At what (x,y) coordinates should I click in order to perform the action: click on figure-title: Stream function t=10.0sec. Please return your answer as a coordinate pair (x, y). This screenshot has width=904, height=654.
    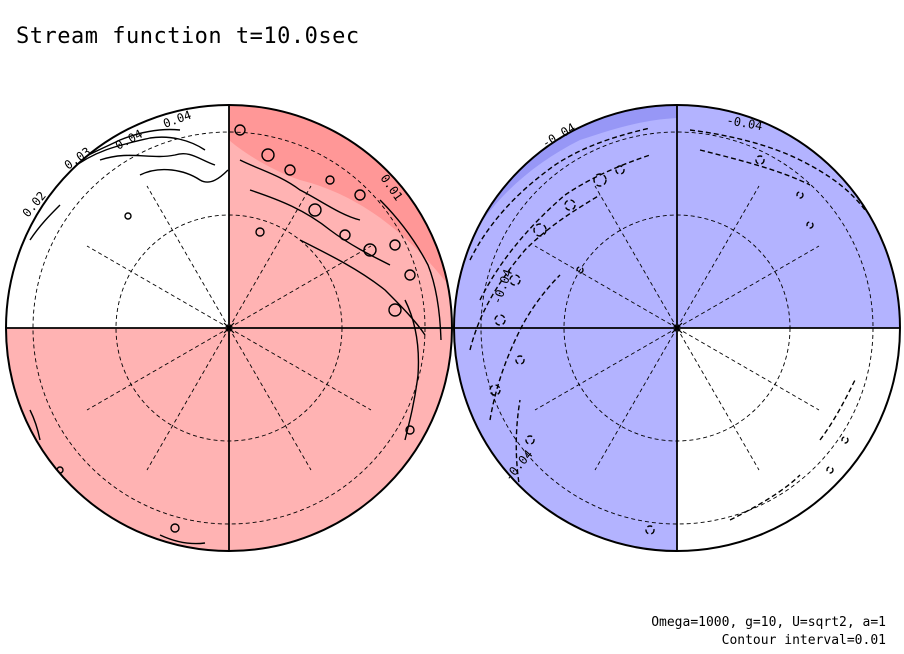
    Looking at the image, I should click on (188, 36).